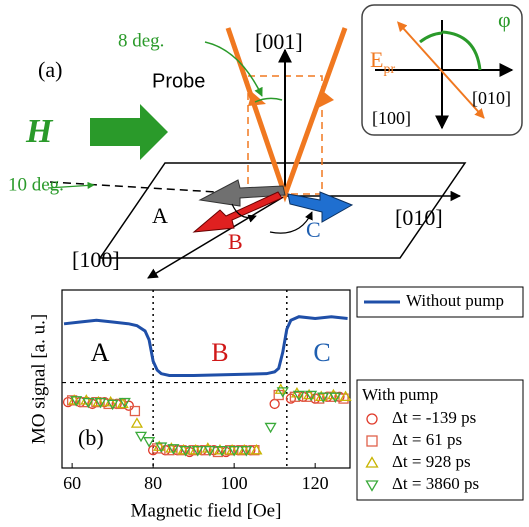  Describe the element at coordinates (178, 81) in the screenshot. I see `probe-label: Probe` at that location.